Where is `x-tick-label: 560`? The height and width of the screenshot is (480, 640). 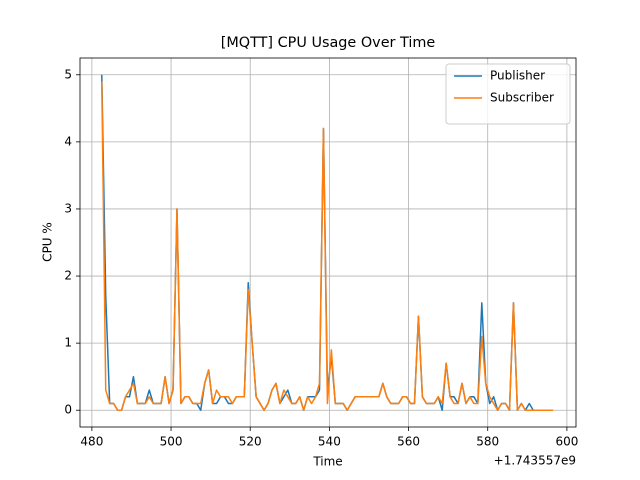
x-tick-label: 560 is located at coordinates (408, 442).